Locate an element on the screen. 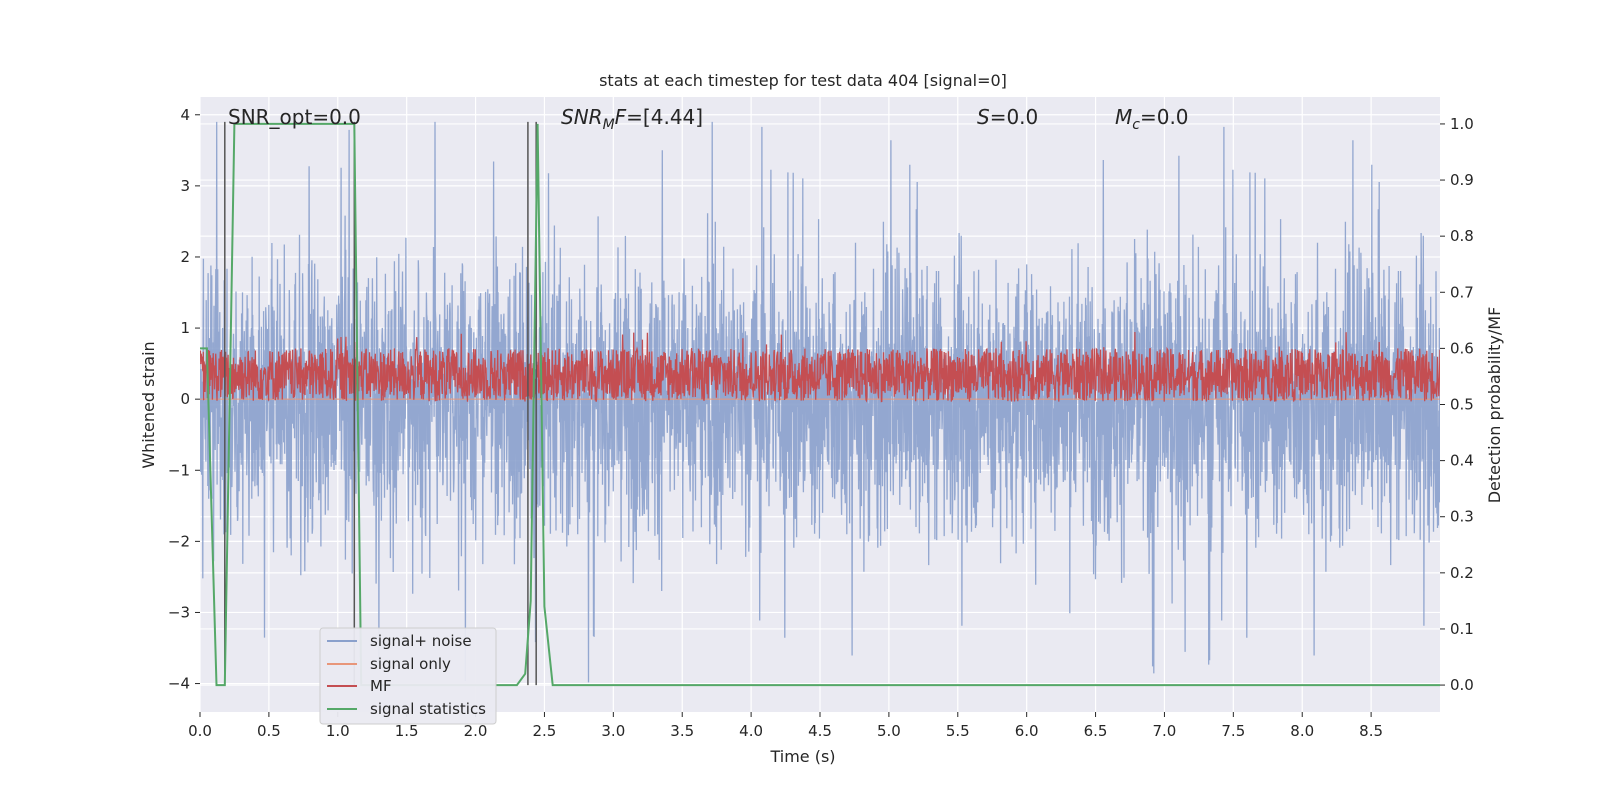  vertical-markers is located at coordinates (380, 403).